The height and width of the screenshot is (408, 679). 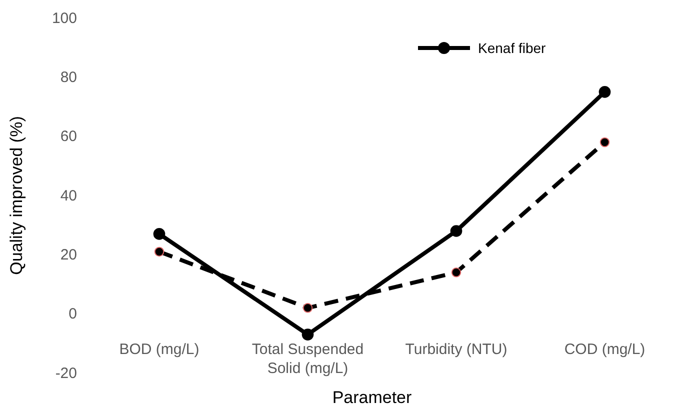 What do you see at coordinates (512, 48) in the screenshot?
I see `legend-label: Kenaf fiber` at bounding box center [512, 48].